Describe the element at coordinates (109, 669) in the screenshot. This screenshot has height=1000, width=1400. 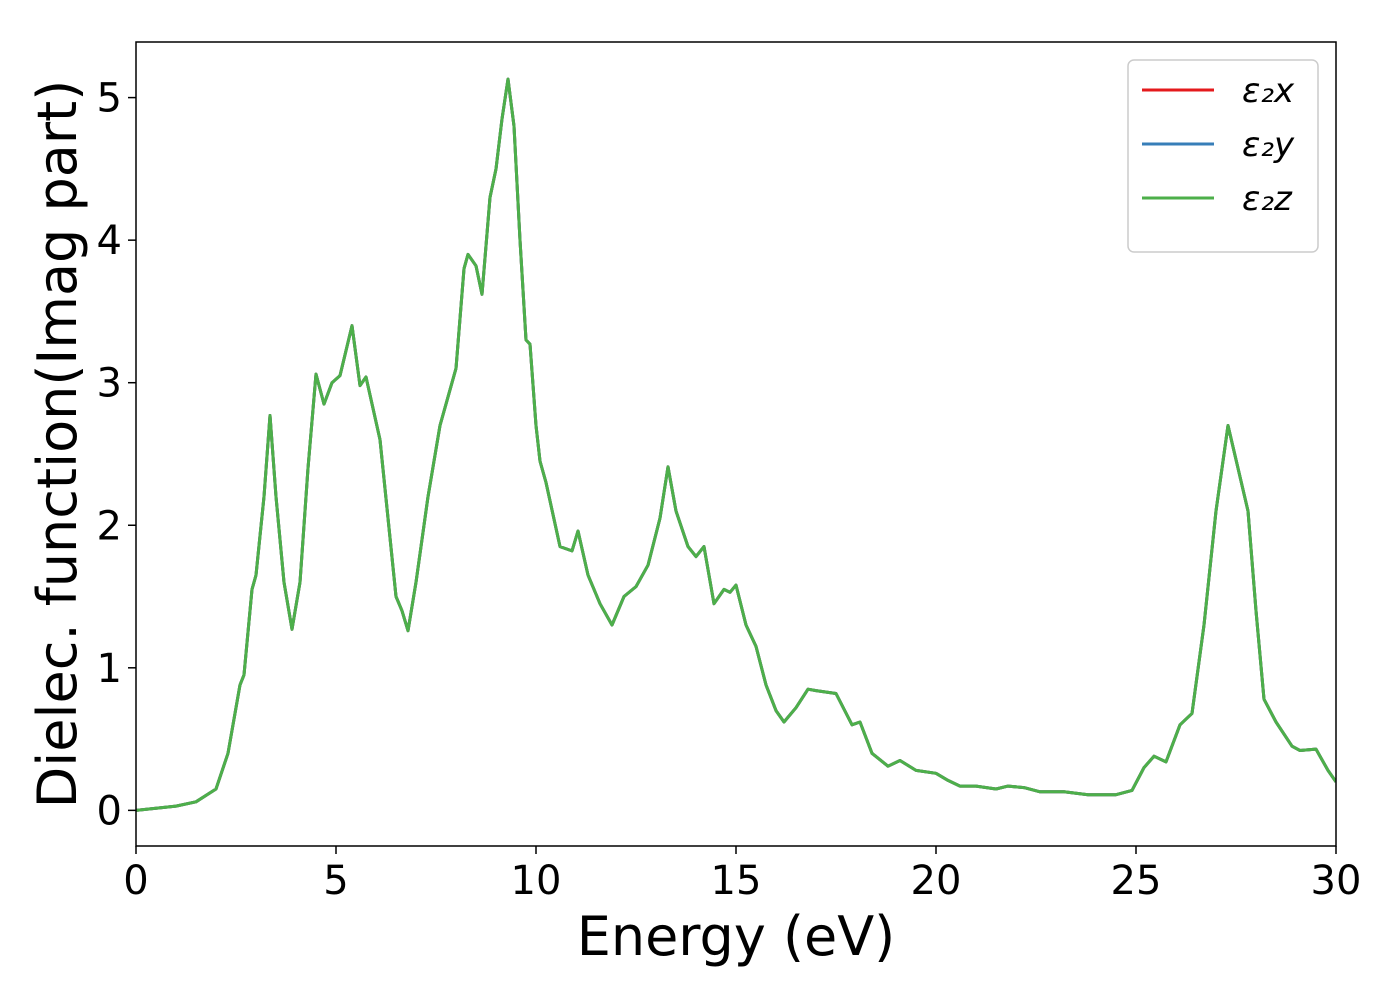
I see `y-tick-label: 1` at that location.